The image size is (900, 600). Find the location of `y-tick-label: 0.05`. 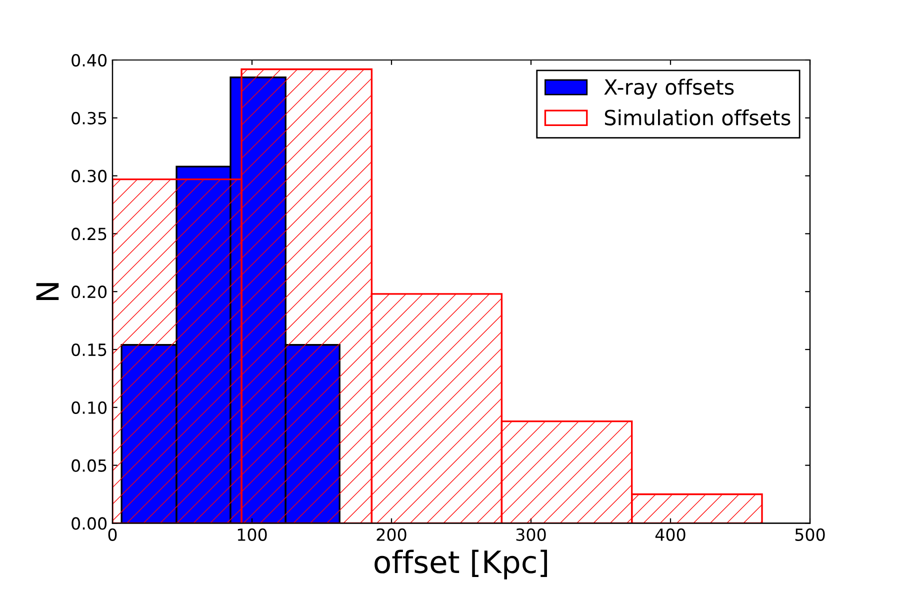

y-tick-label: 0.05 is located at coordinates (89, 465).